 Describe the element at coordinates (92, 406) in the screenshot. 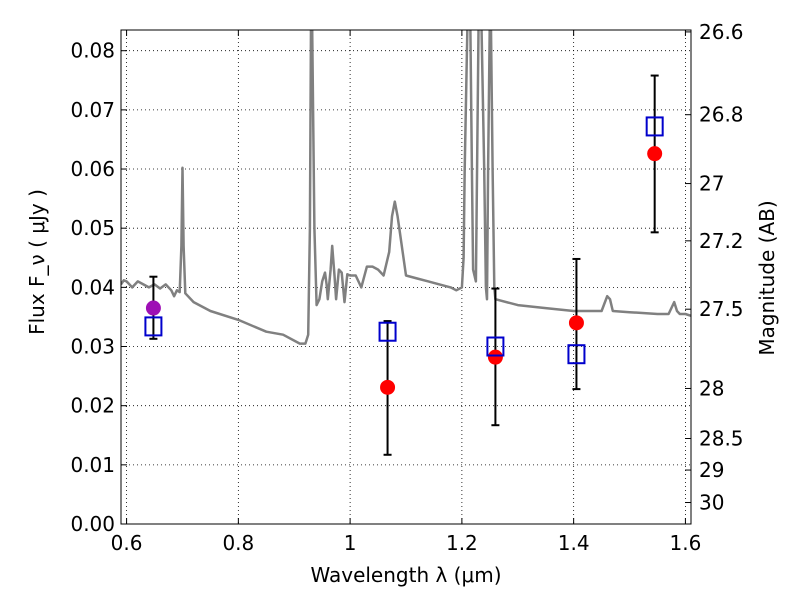

I see `y-tick-label: 0.02` at that location.